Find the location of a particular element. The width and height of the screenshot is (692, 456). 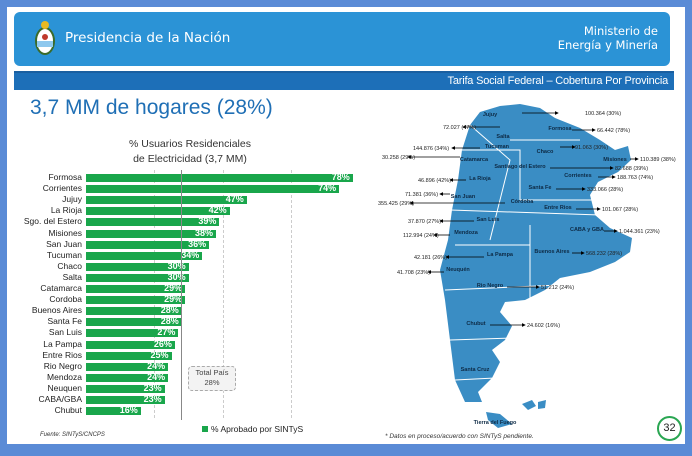

province-value-label: 110.389 (38%) is located at coordinates (658, 160).